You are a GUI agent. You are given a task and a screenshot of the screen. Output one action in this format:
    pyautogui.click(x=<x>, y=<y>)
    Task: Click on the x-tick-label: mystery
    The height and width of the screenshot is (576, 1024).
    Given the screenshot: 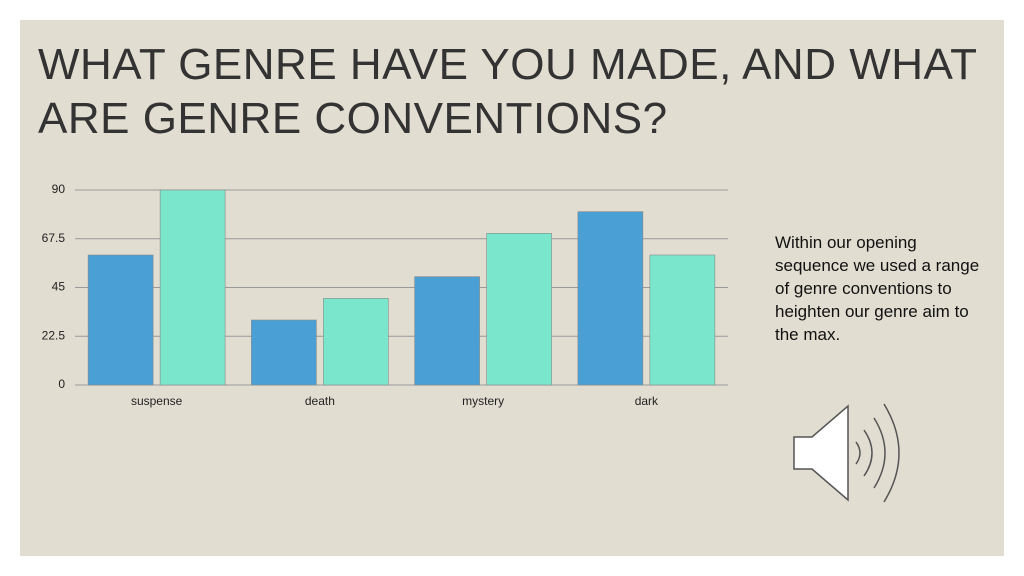 What is the action you would take?
    pyautogui.click(x=483, y=401)
    